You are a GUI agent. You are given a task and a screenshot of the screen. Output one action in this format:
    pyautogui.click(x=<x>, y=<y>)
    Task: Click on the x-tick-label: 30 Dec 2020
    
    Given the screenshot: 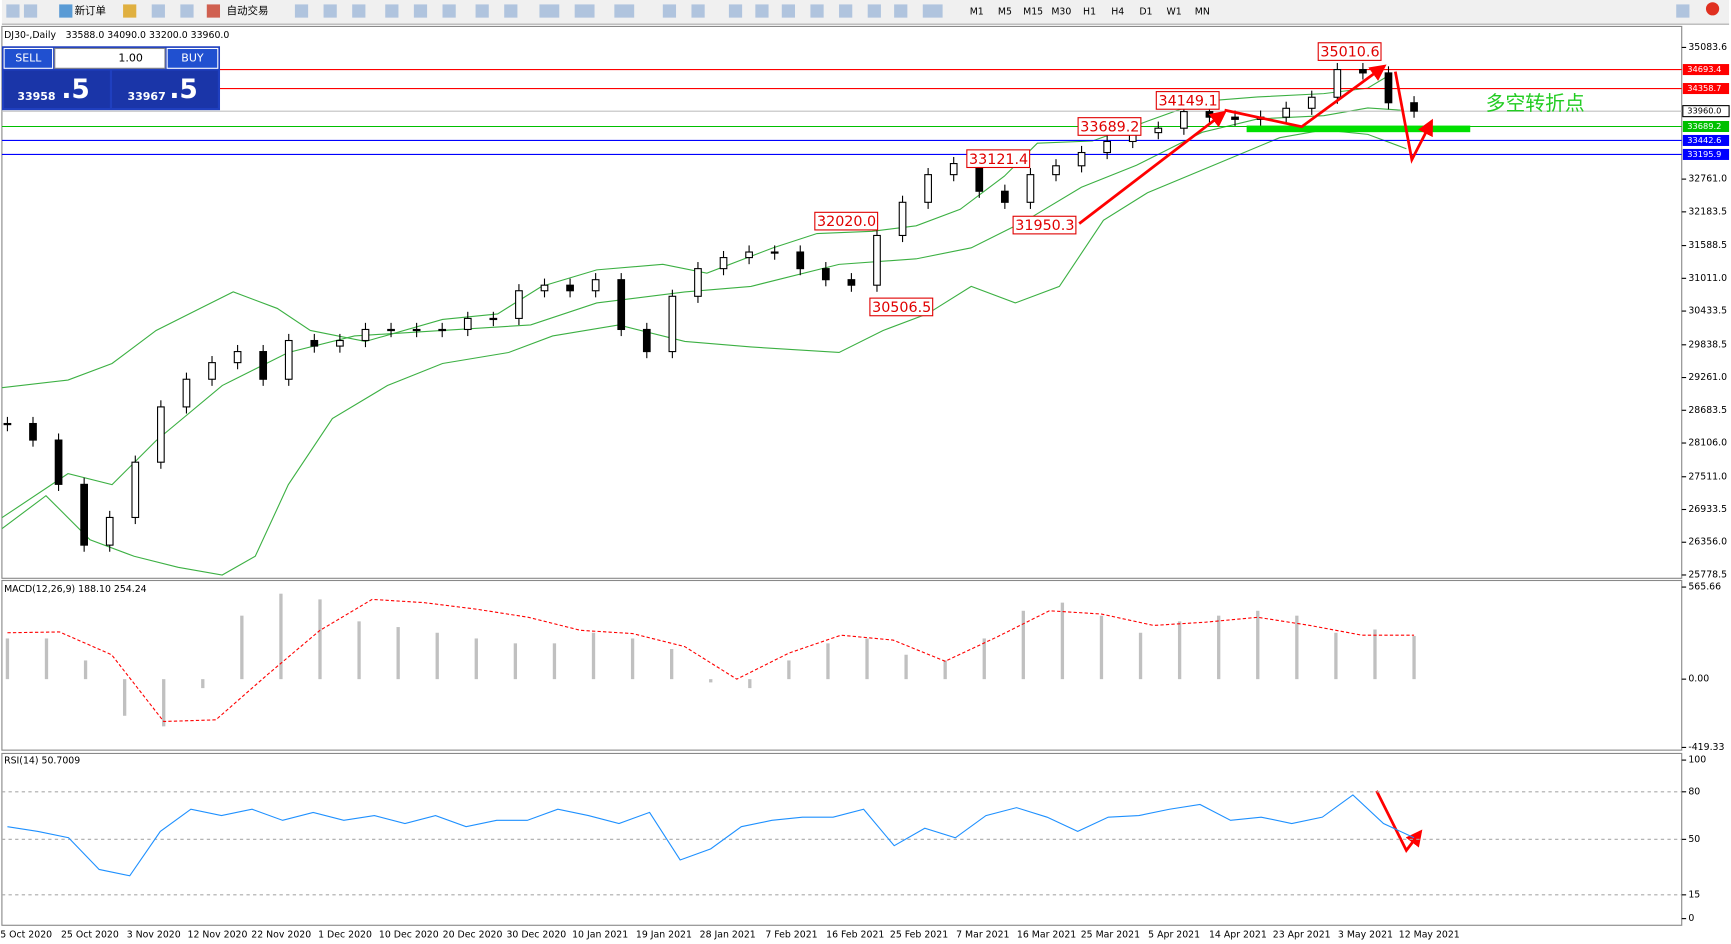 What is the action you would take?
    pyautogui.click(x=536, y=935)
    